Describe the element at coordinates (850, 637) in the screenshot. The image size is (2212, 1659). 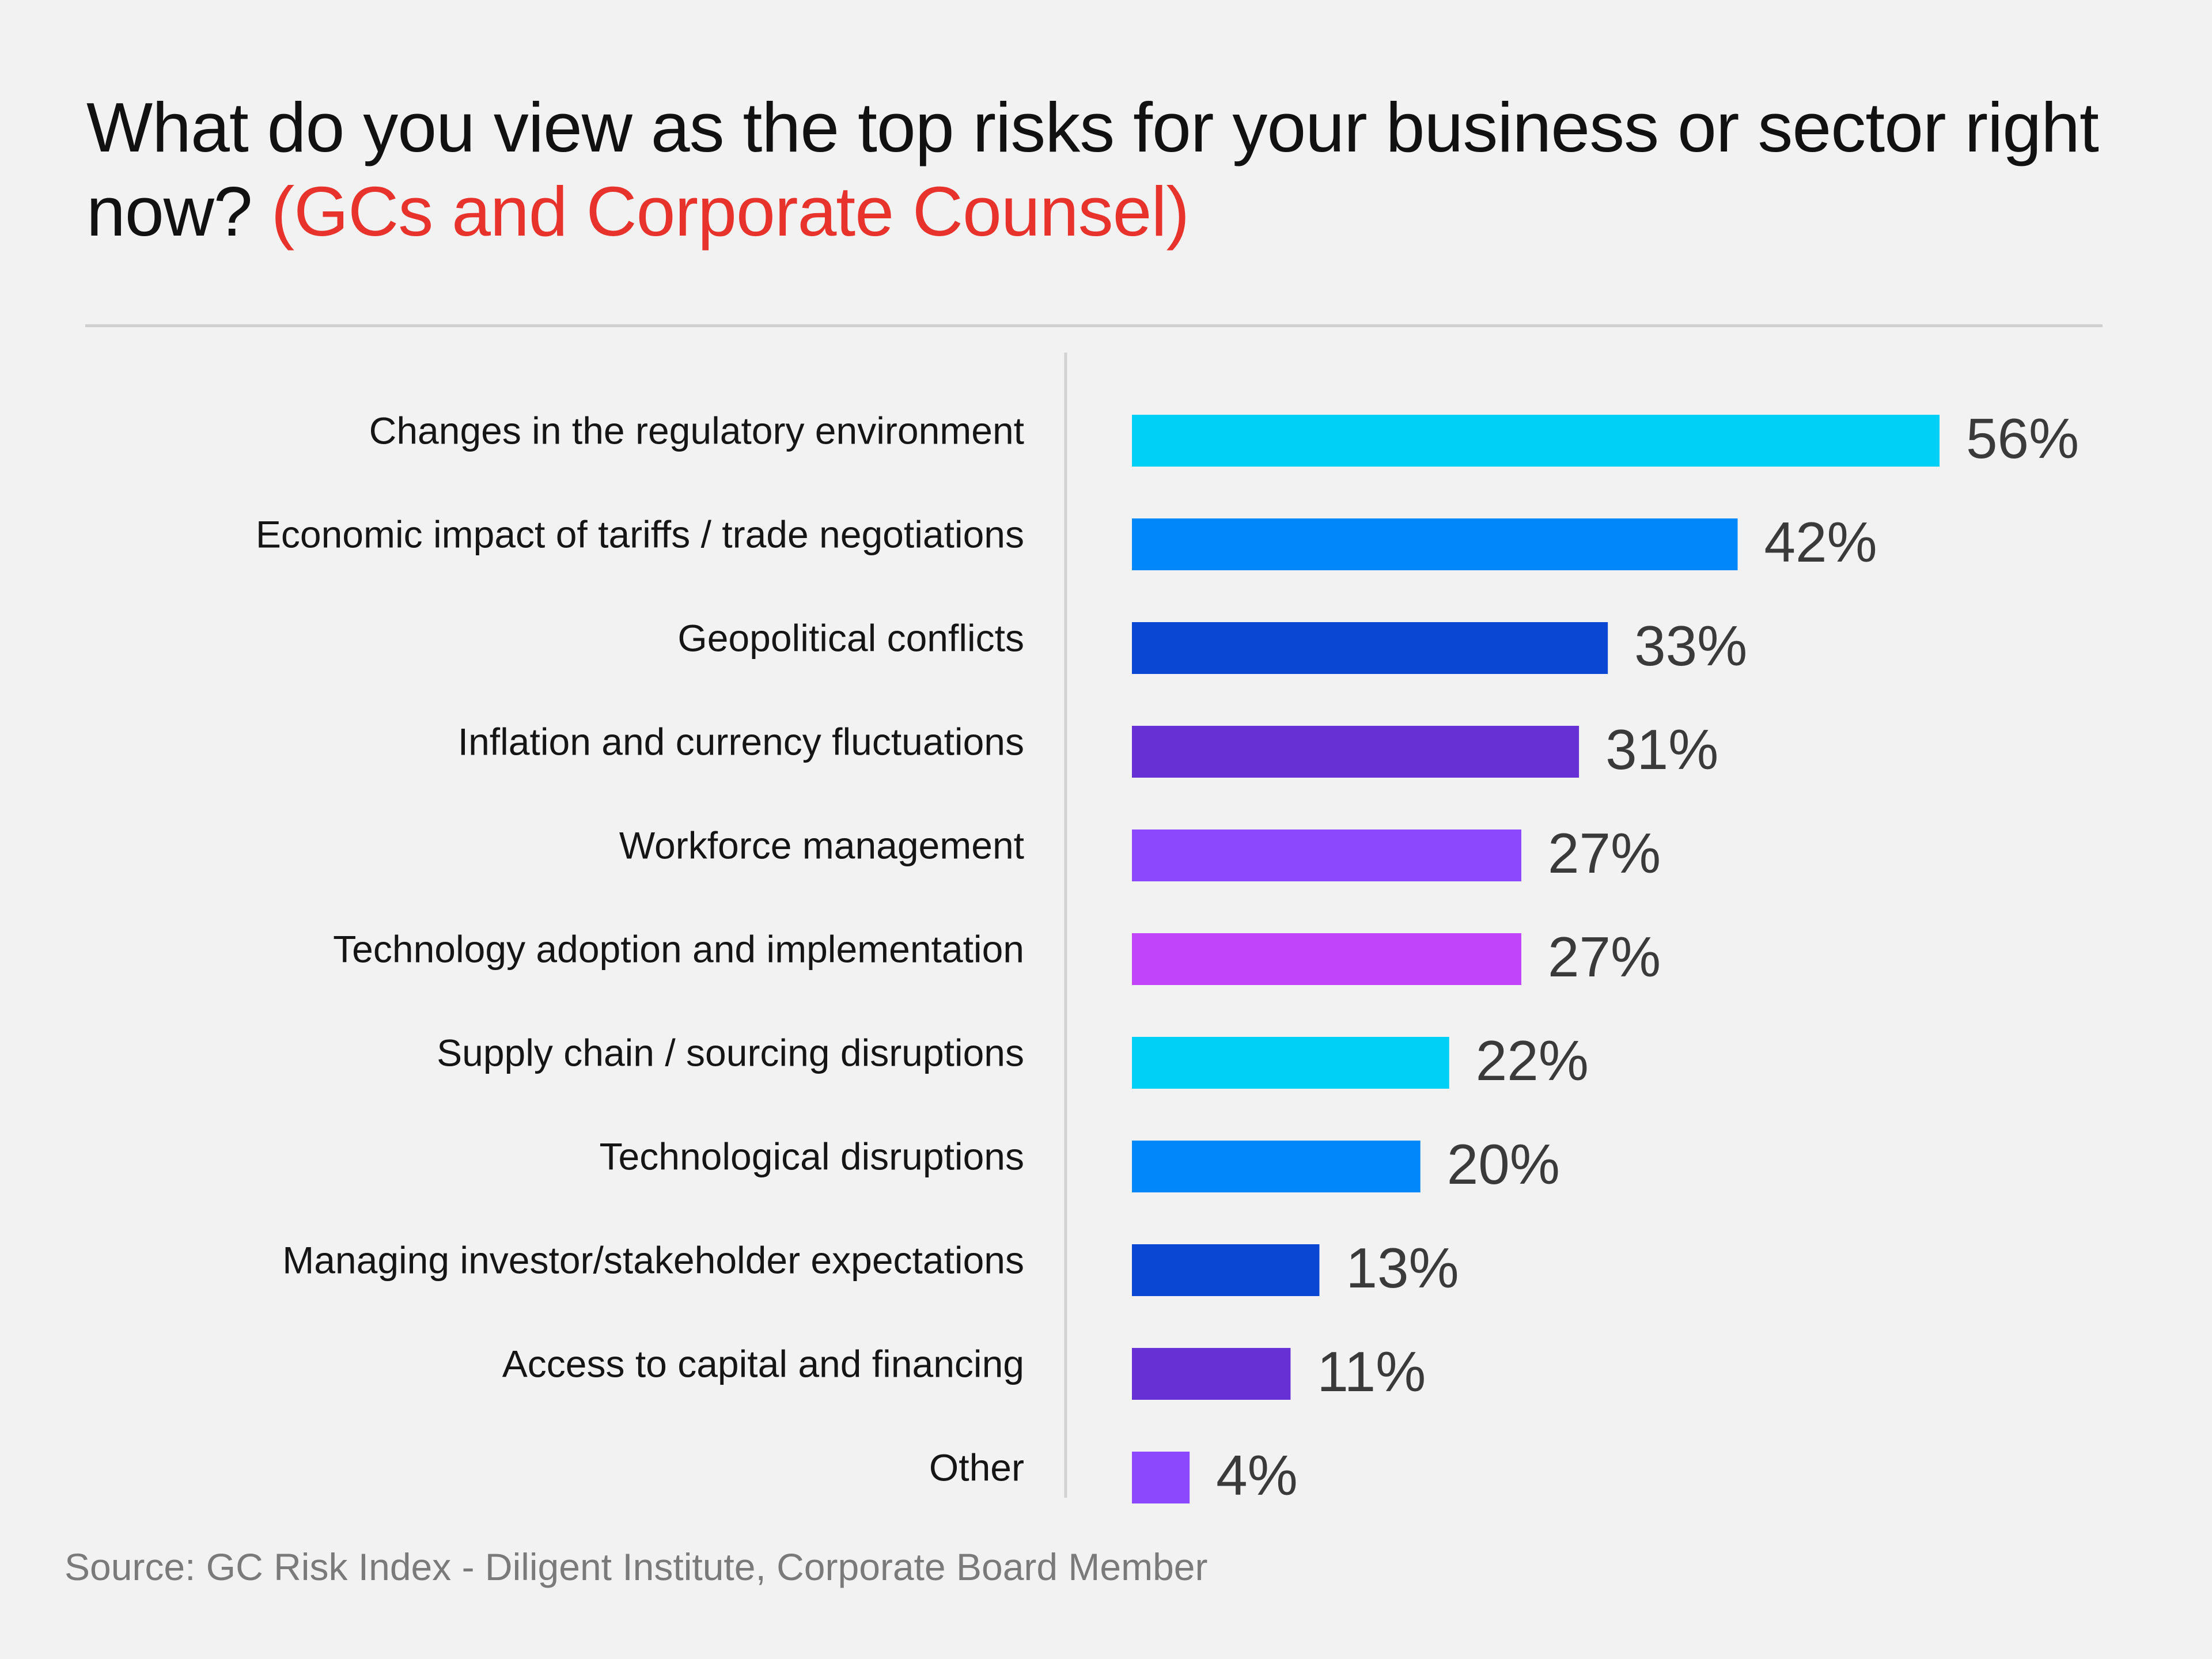
I see `category-label: Geopolitical conflicts` at that location.